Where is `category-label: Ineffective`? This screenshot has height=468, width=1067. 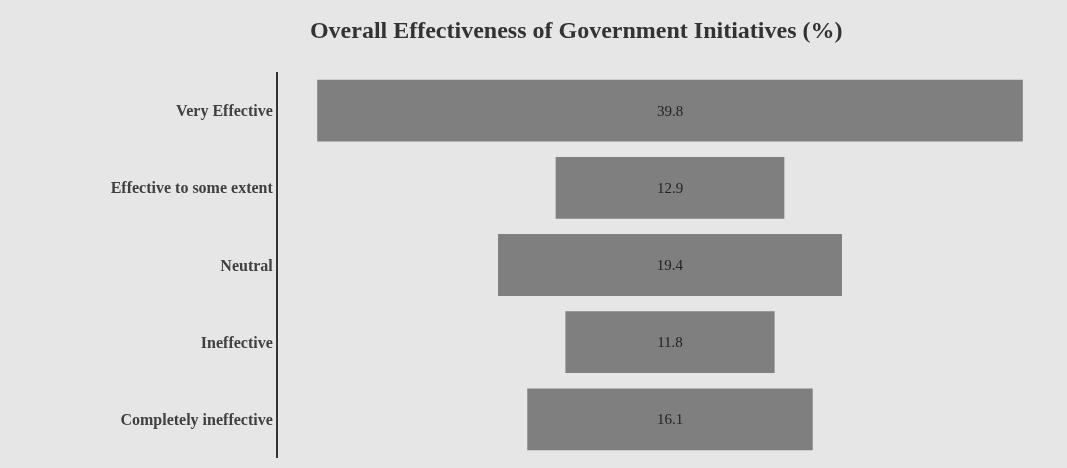
category-label: Ineffective is located at coordinates (236, 342).